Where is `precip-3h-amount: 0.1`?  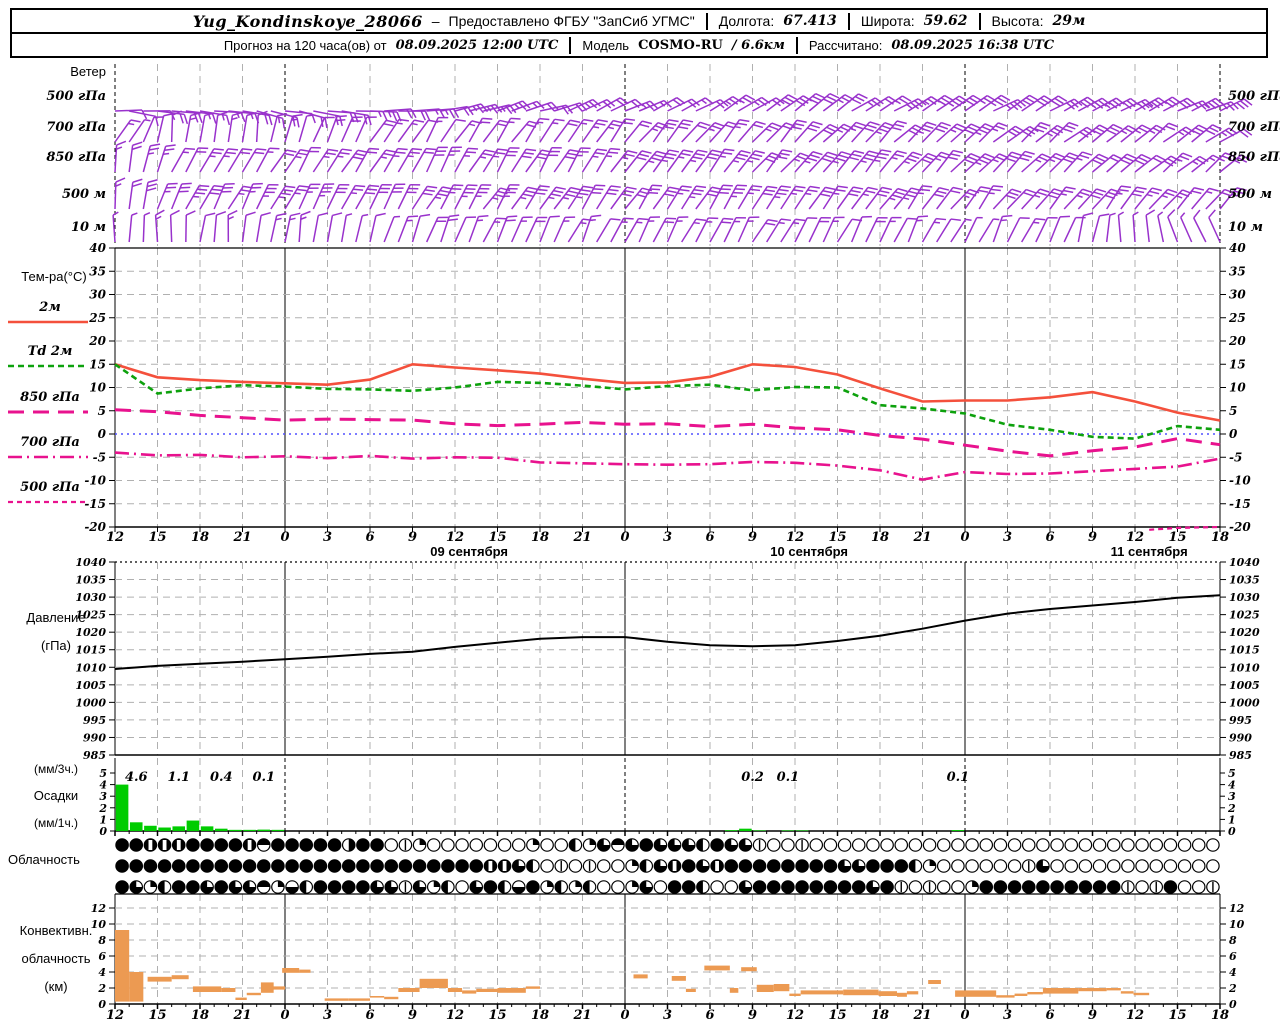
precip-3h-amount: 0.1 is located at coordinates (958, 777).